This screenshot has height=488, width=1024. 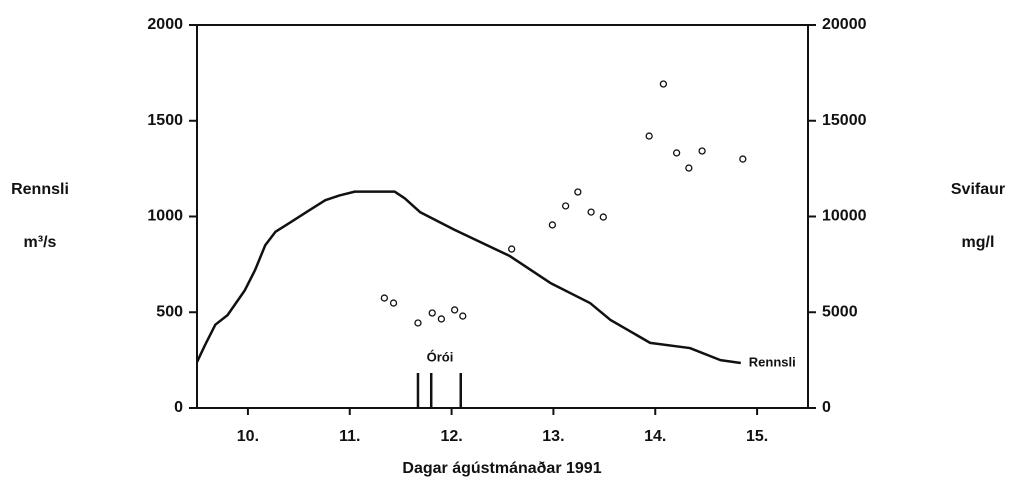 What do you see at coordinates (772, 361) in the screenshot?
I see `series-label: Rennsli` at bounding box center [772, 361].